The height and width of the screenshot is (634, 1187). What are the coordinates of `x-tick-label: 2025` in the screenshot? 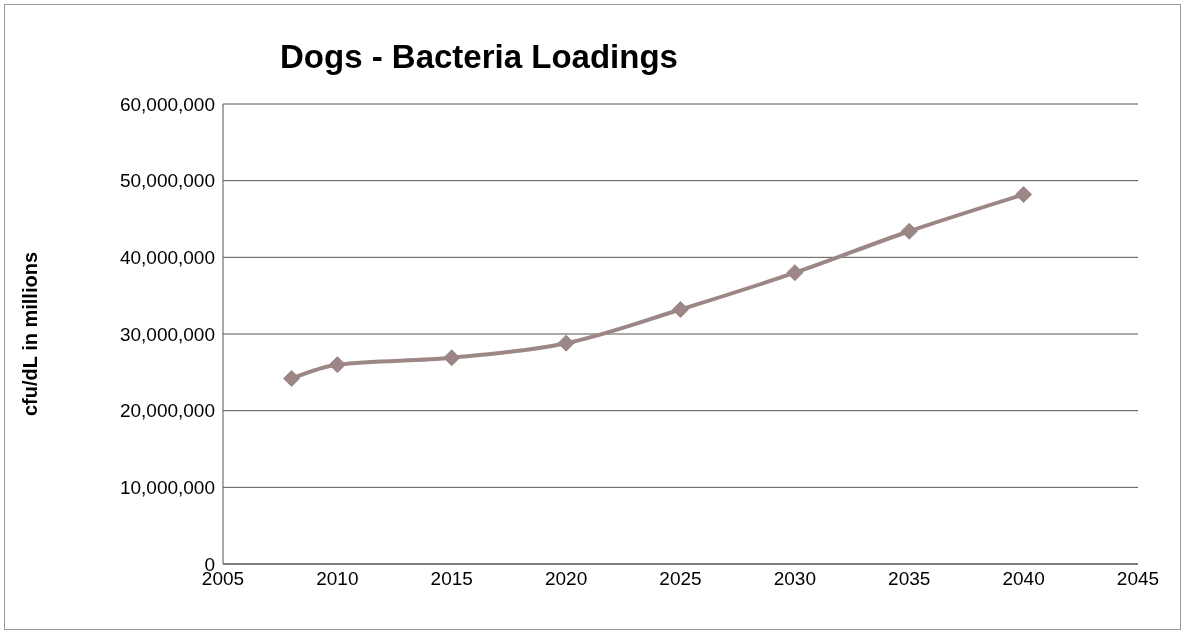 It's located at (680, 579).